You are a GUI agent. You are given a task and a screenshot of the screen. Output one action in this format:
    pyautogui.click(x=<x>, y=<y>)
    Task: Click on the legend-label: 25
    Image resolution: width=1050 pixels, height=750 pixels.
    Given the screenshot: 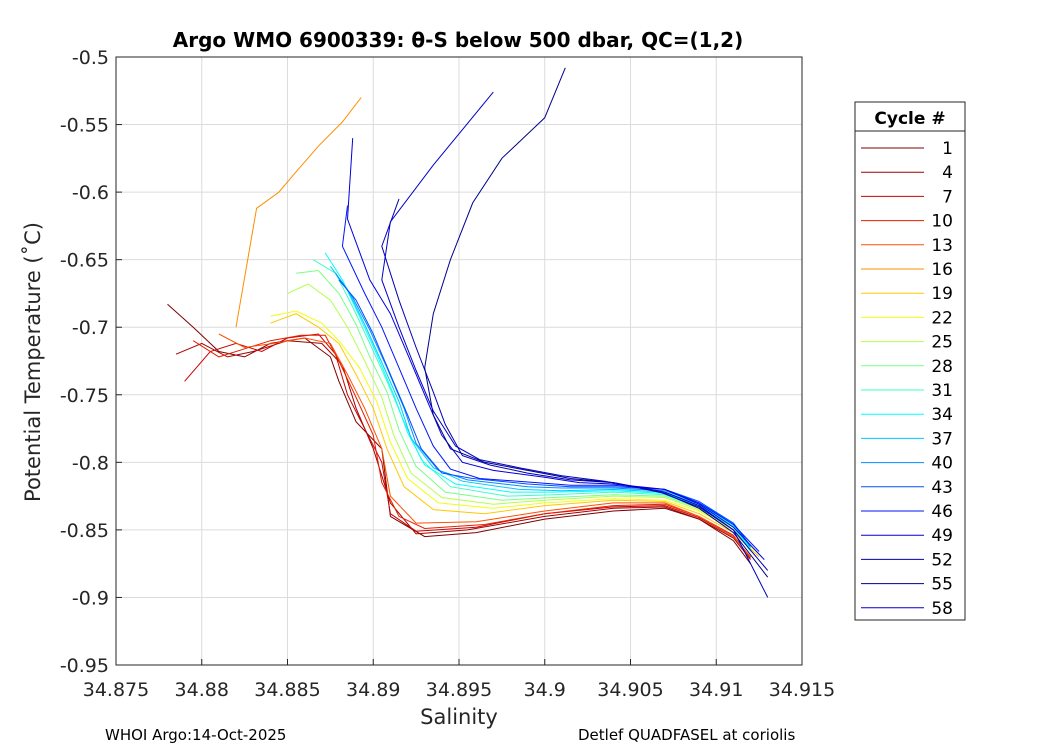 What is the action you would take?
    pyautogui.click(x=942, y=343)
    